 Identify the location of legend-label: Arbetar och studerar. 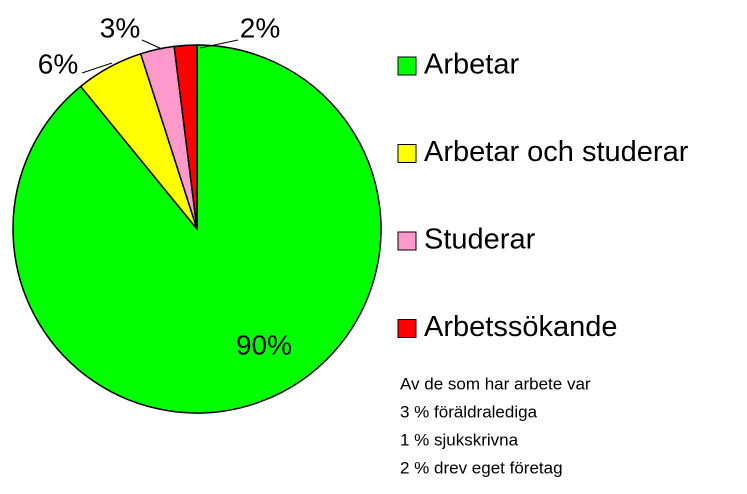
(556, 152).